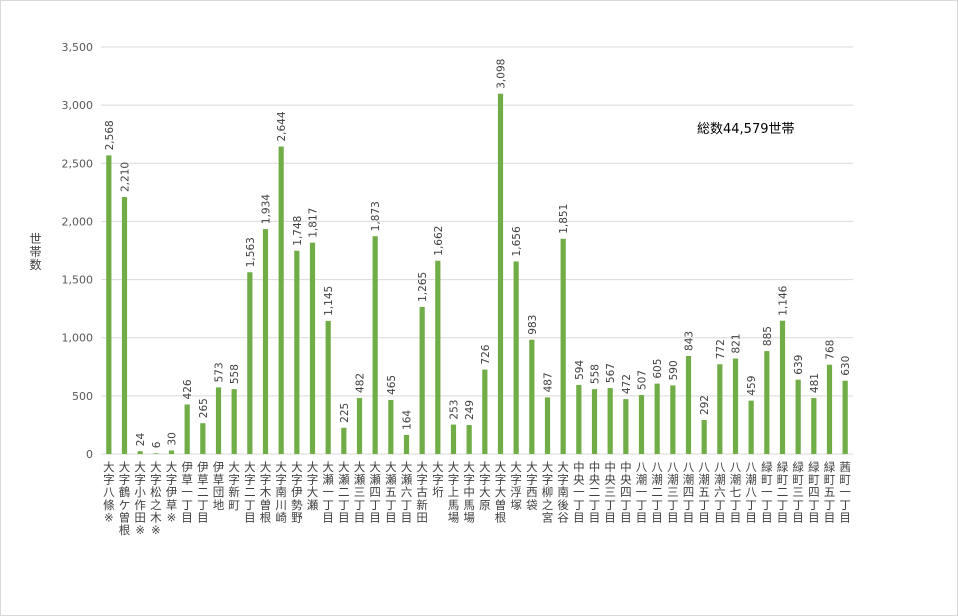  What do you see at coordinates (78, 338) in the screenshot?
I see `y-tick-label: 1,000` at bounding box center [78, 338].